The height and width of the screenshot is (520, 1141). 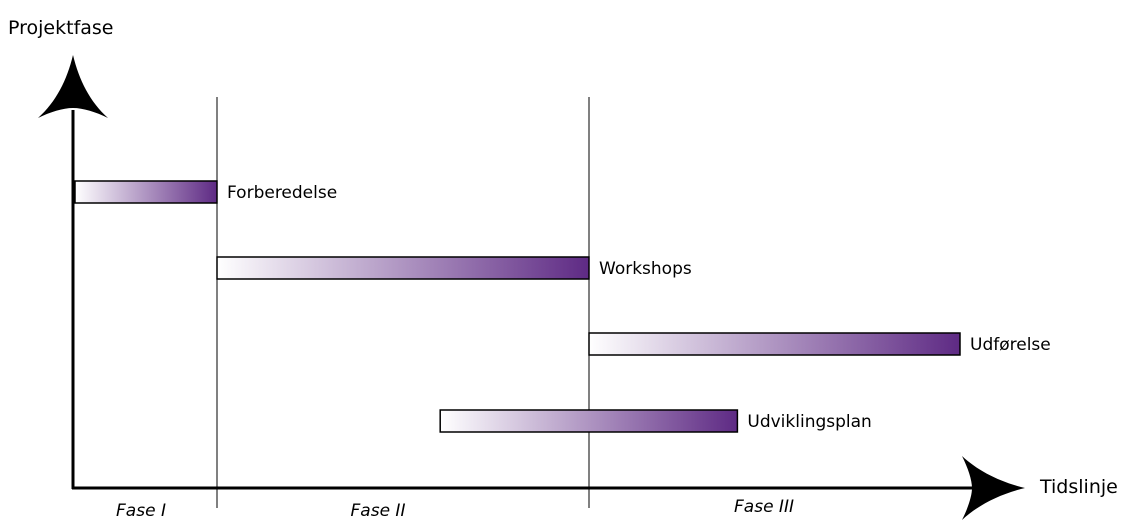 I want to click on y-axis-label: Projektfase, so click(x=60, y=28).